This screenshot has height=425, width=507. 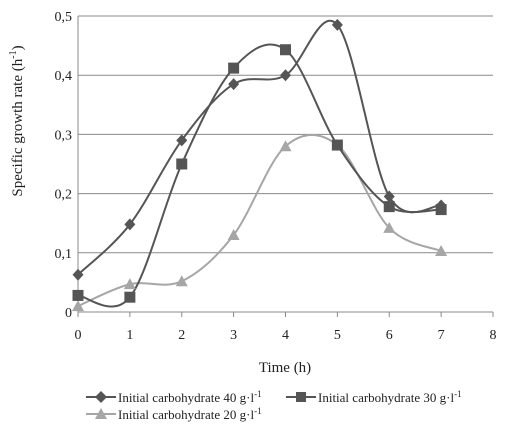 What do you see at coordinates (181, 335) in the screenshot?
I see `x-tick-label: 2` at bounding box center [181, 335].